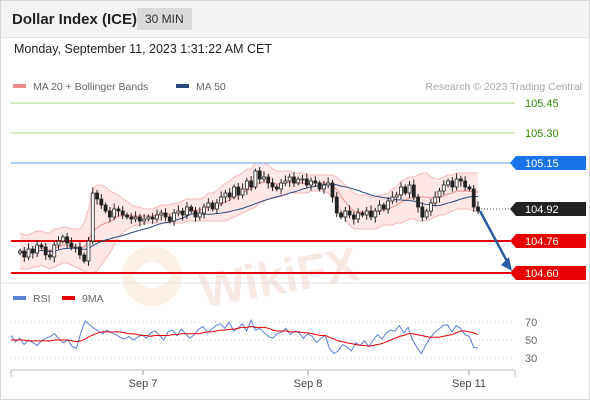  I want to click on rsi-line, so click(244, 336).